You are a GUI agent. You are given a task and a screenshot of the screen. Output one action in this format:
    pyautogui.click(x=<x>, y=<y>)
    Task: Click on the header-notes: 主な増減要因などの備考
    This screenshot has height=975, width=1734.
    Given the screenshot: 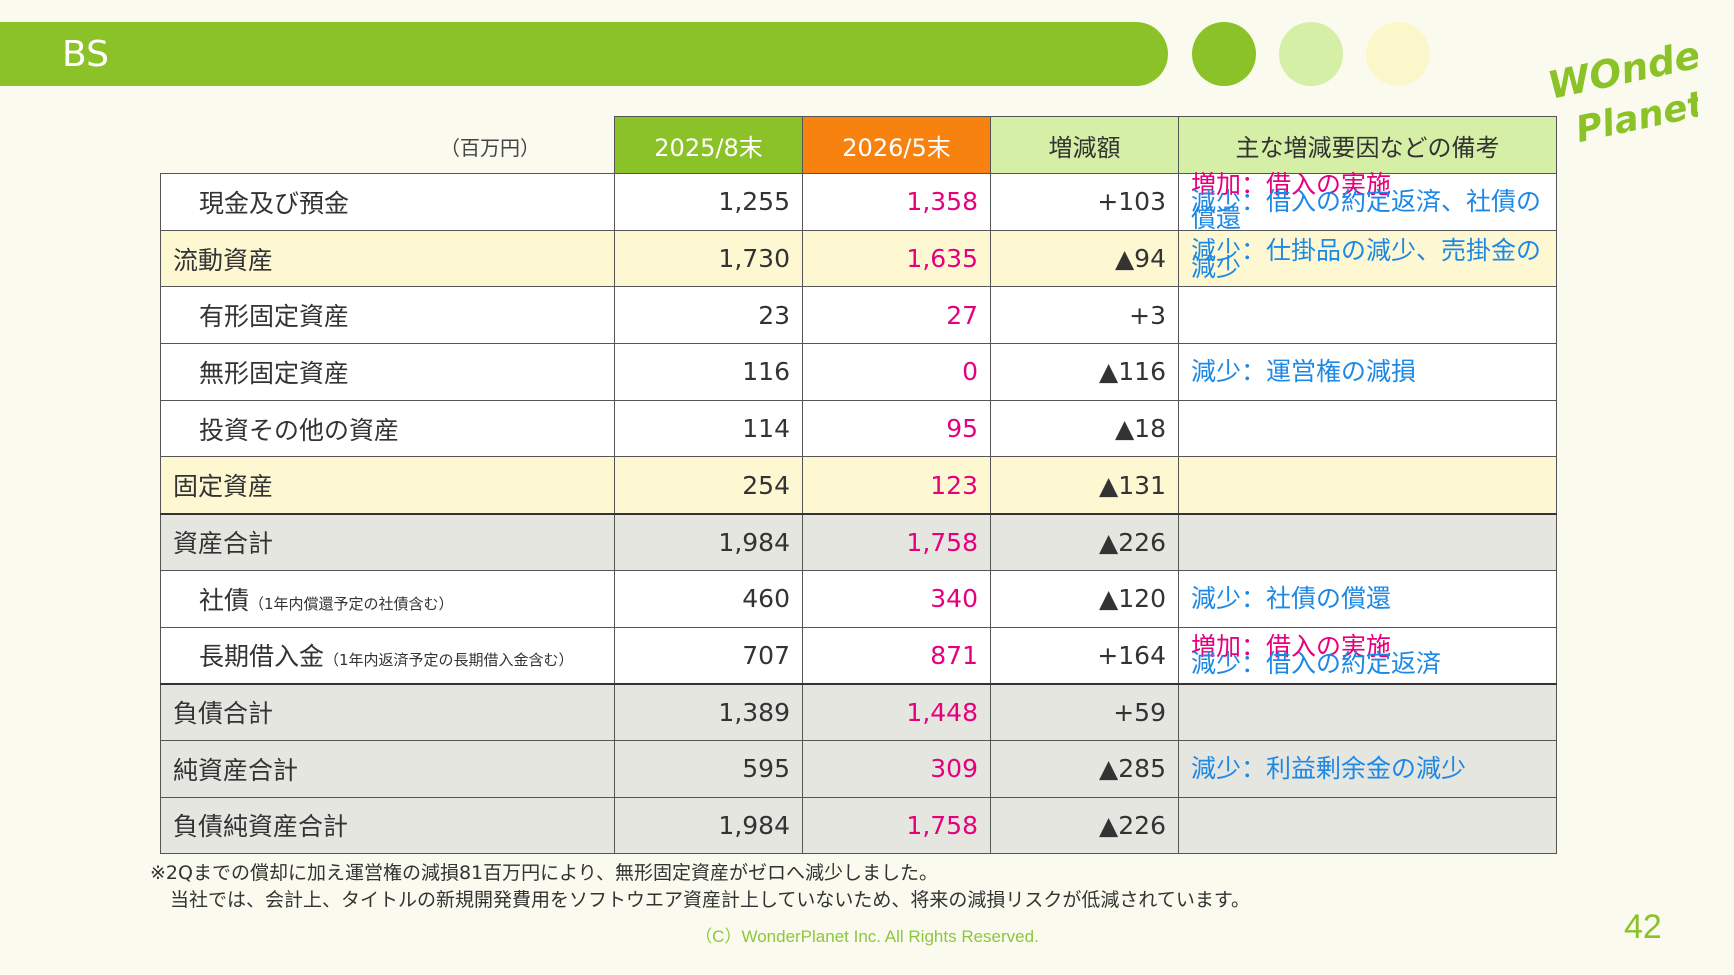 What is the action you would take?
    pyautogui.click(x=1367, y=145)
    